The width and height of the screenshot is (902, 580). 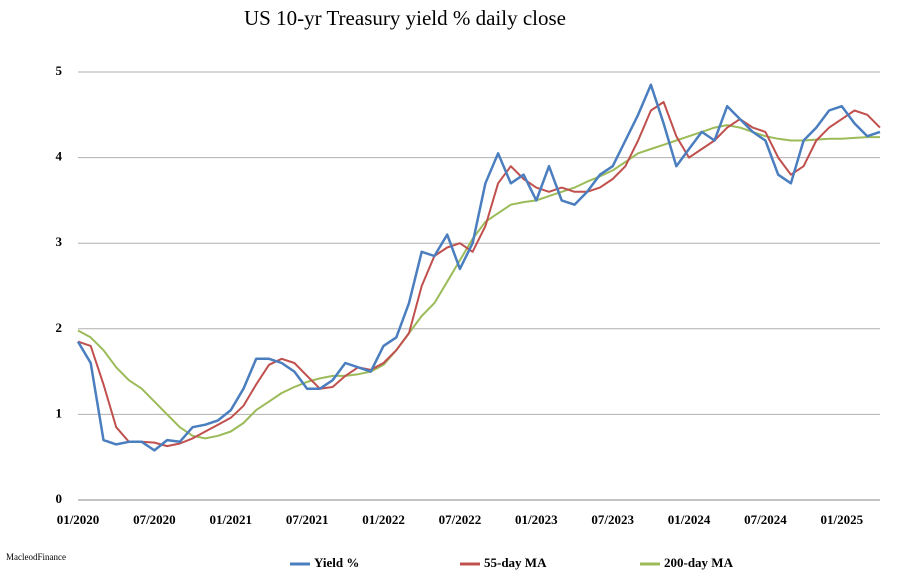 I want to click on y-tick-label: 1, so click(x=59, y=412).